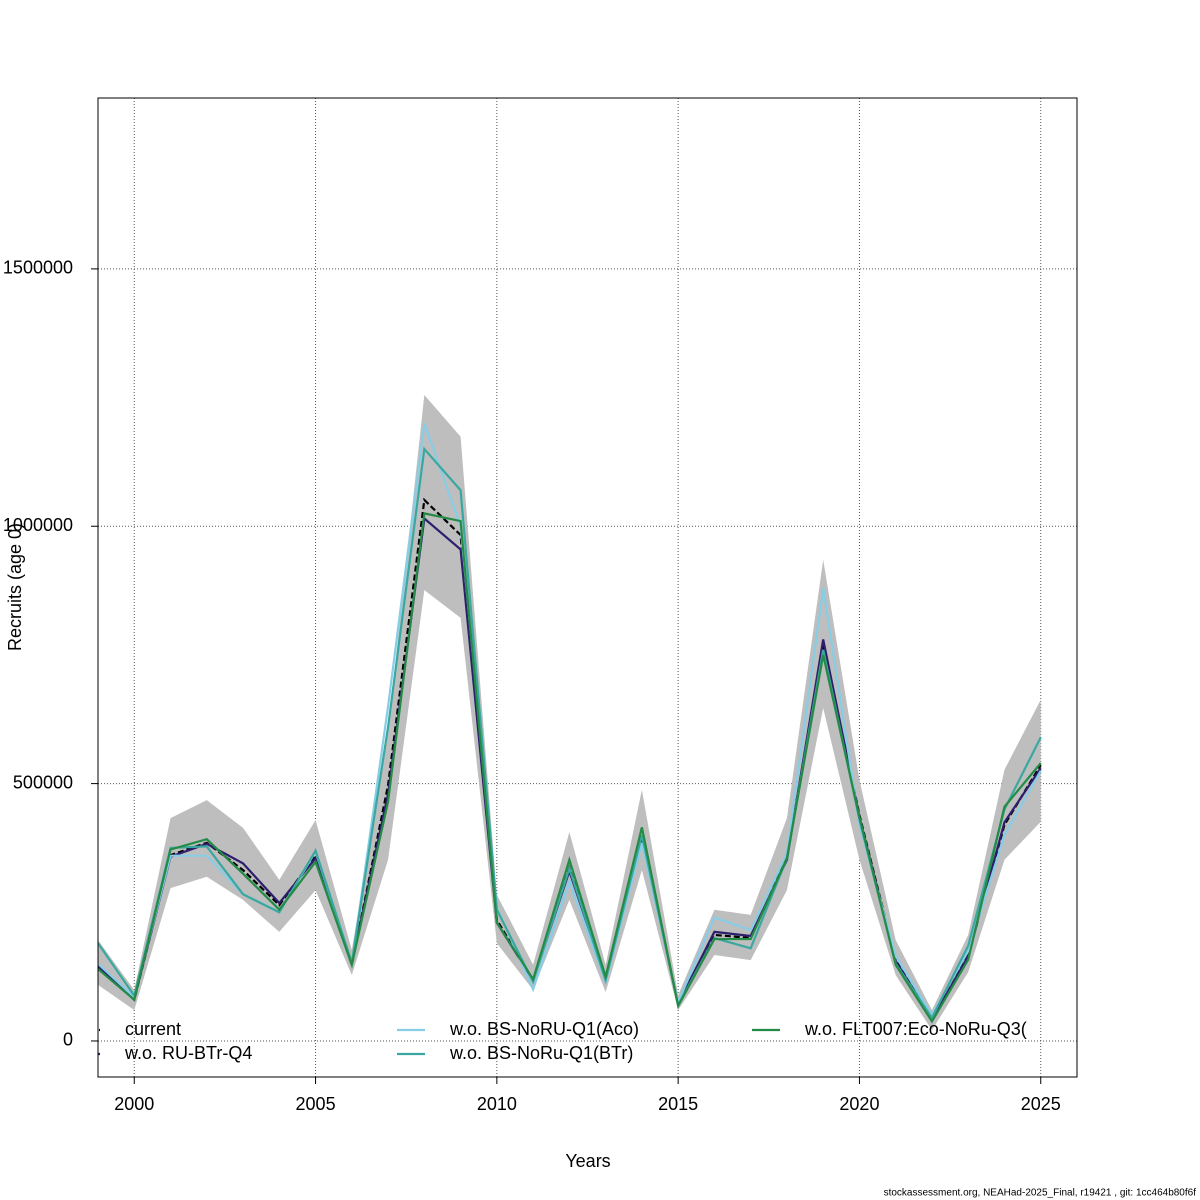 This screenshot has width=1200, height=1200. What do you see at coordinates (859, 1104) in the screenshot?
I see `x-tick-label: 2020` at bounding box center [859, 1104].